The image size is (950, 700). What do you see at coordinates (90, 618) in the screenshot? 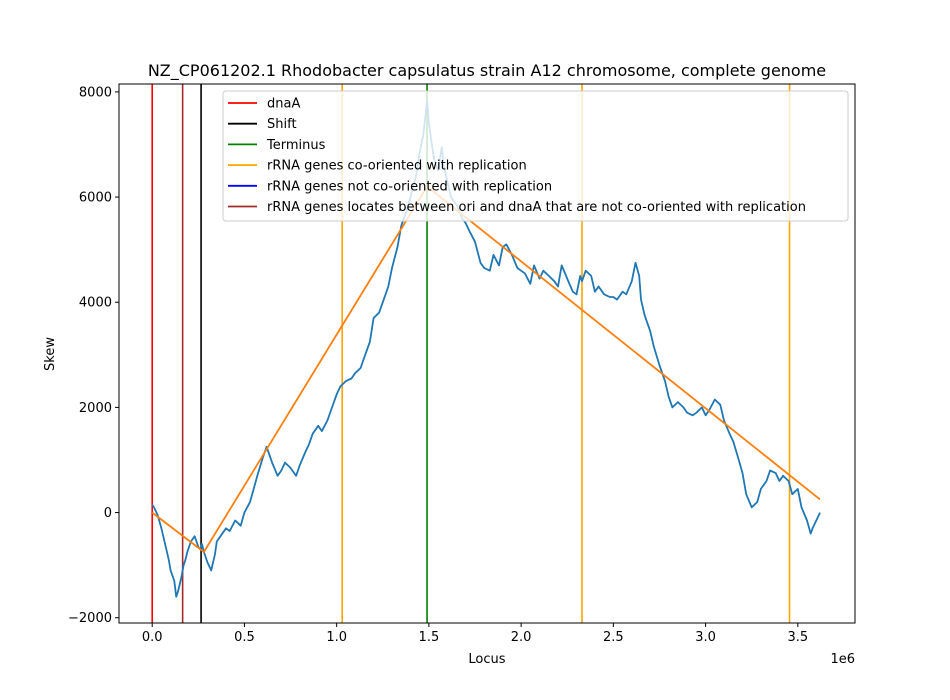
I see `y-tick-label-0: −2000` at bounding box center [90, 618].